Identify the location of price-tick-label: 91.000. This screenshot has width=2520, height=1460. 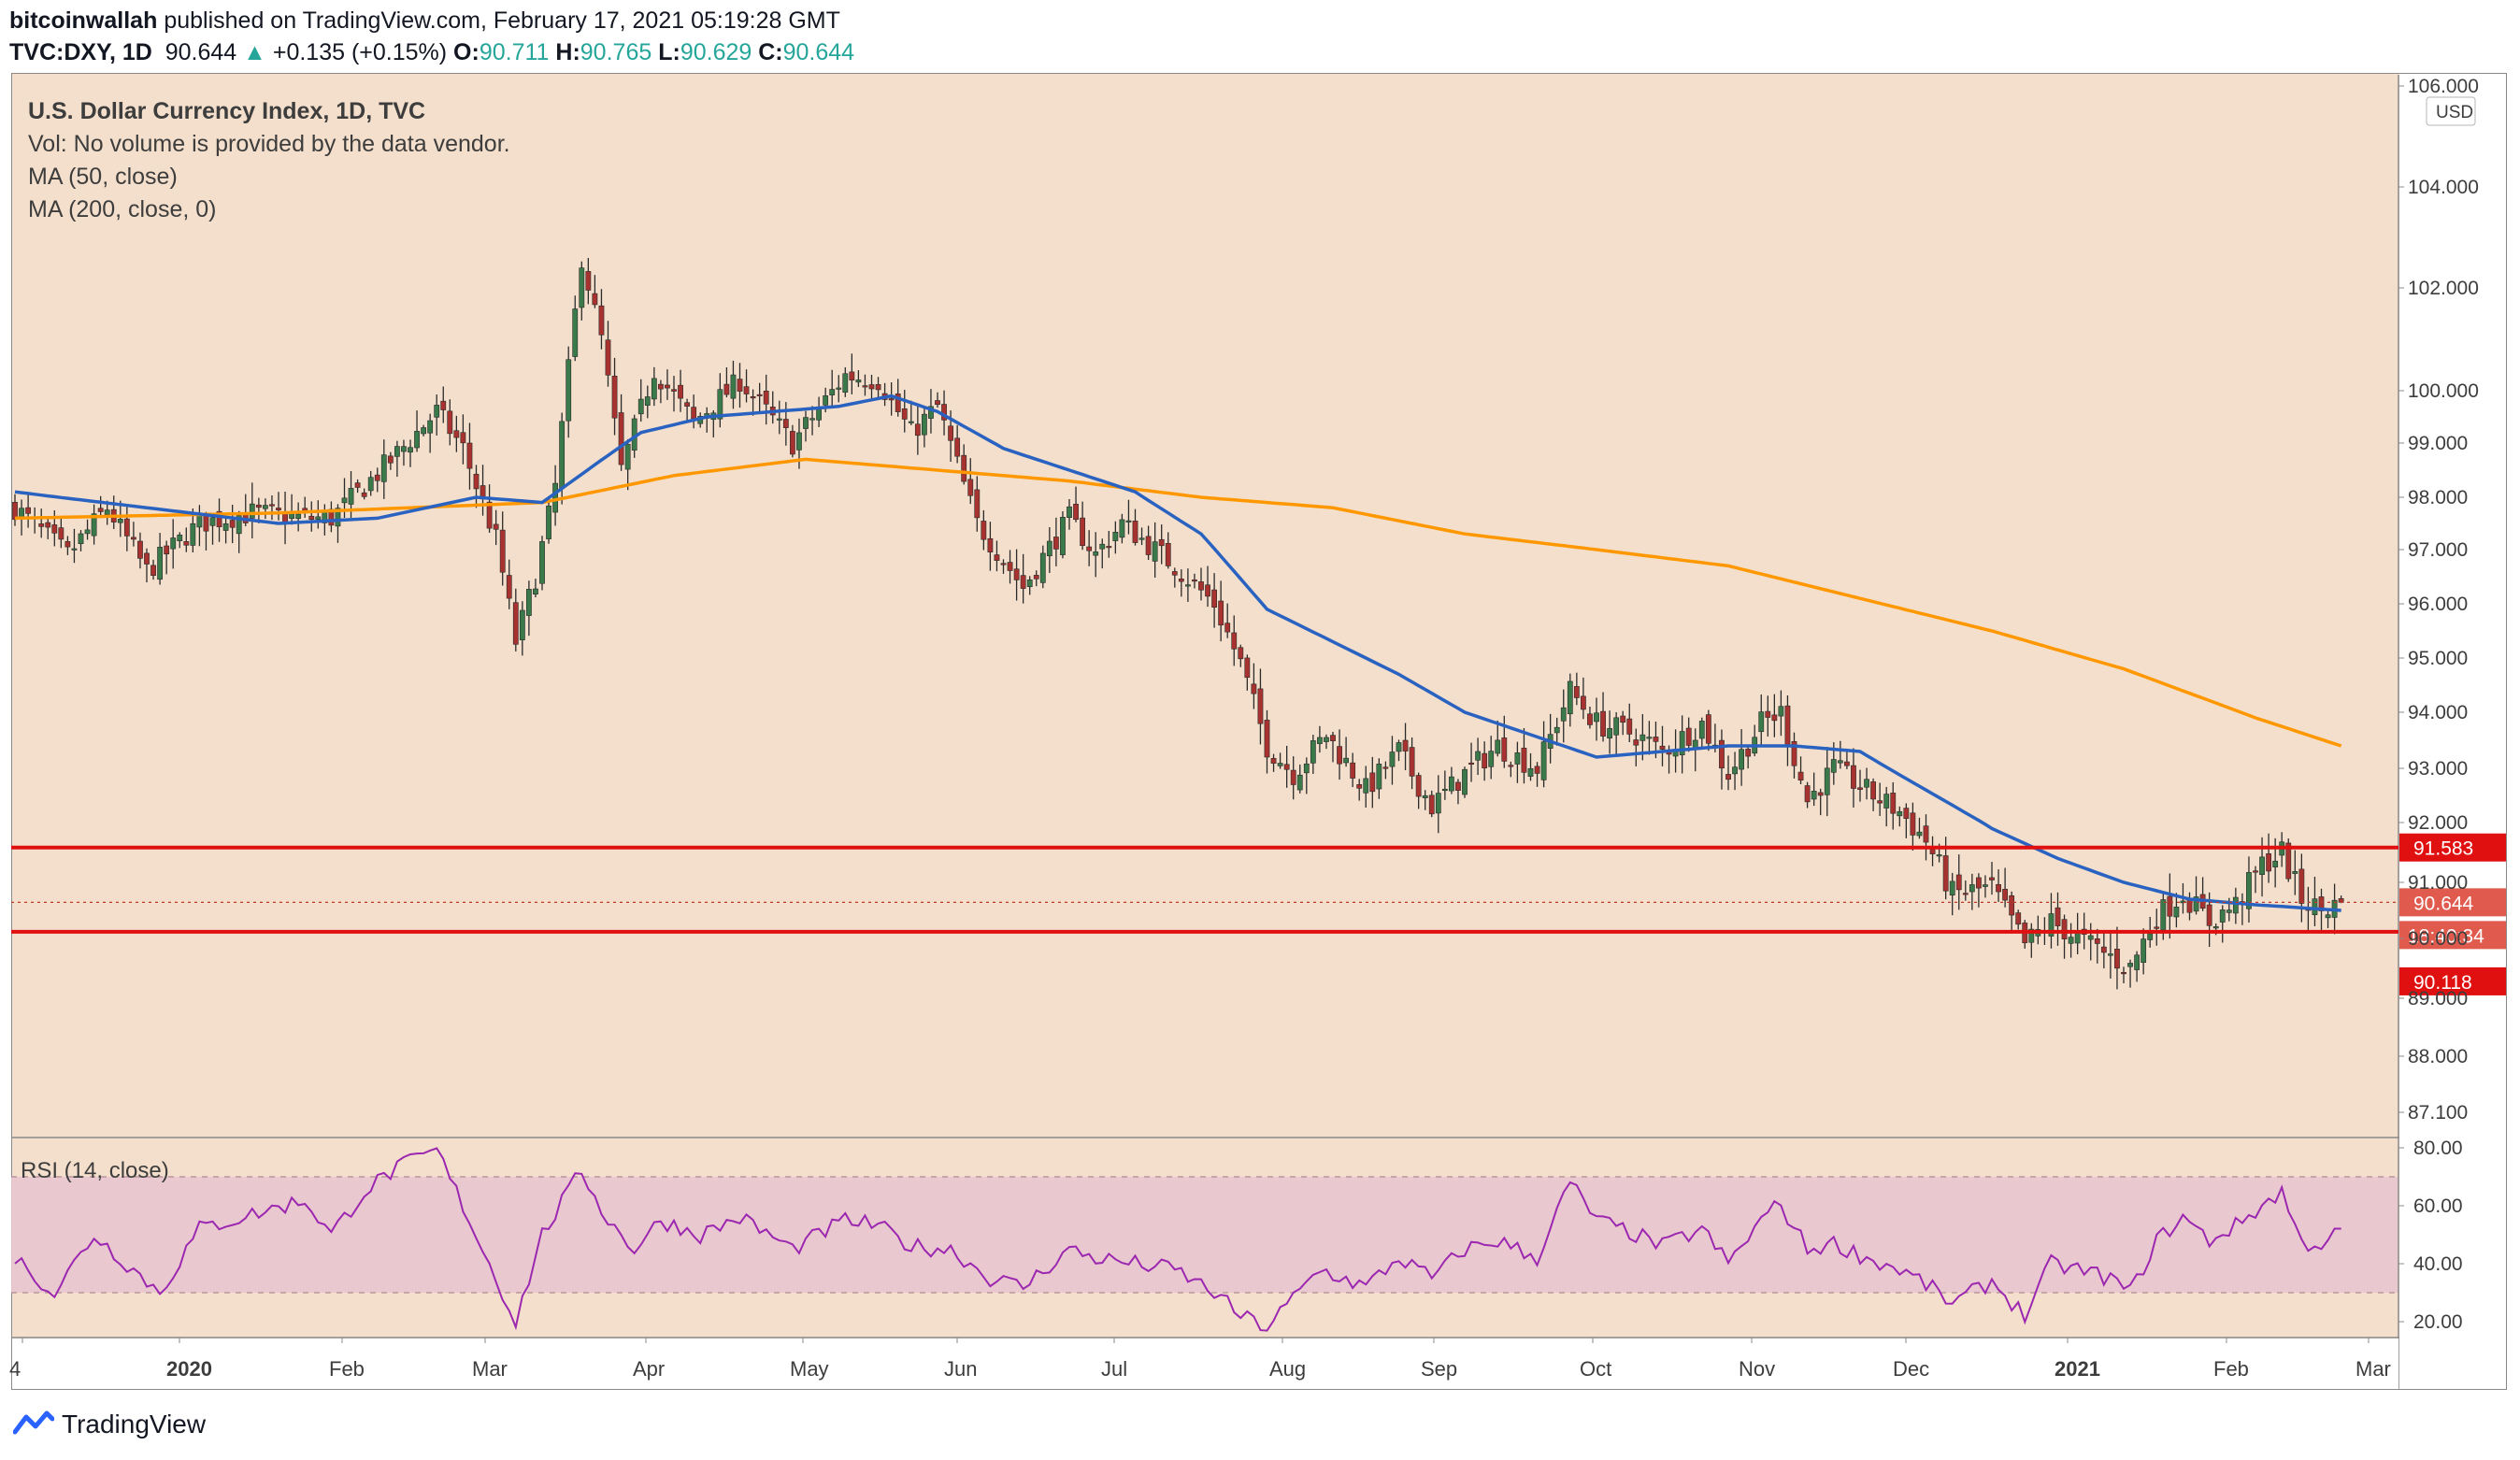
(2438, 883).